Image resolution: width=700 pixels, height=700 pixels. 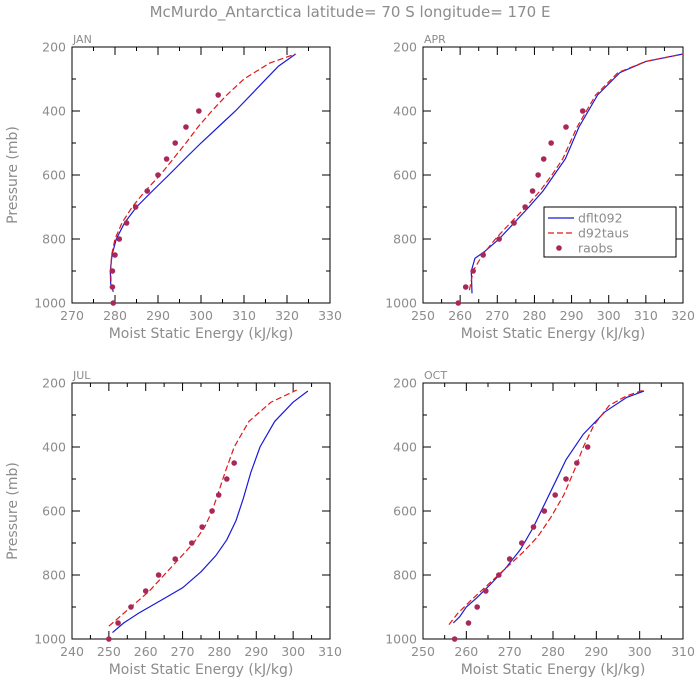 I want to click on panel-label: JAN, so click(x=82, y=39).